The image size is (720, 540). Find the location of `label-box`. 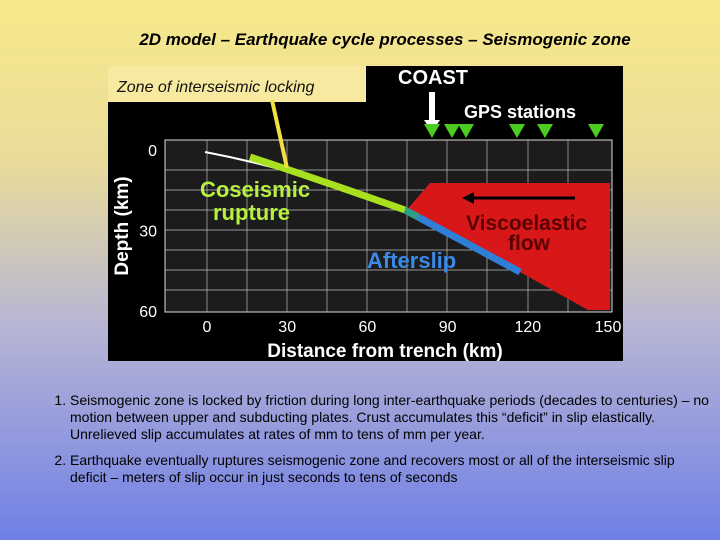

label-box is located at coordinates (237, 84).